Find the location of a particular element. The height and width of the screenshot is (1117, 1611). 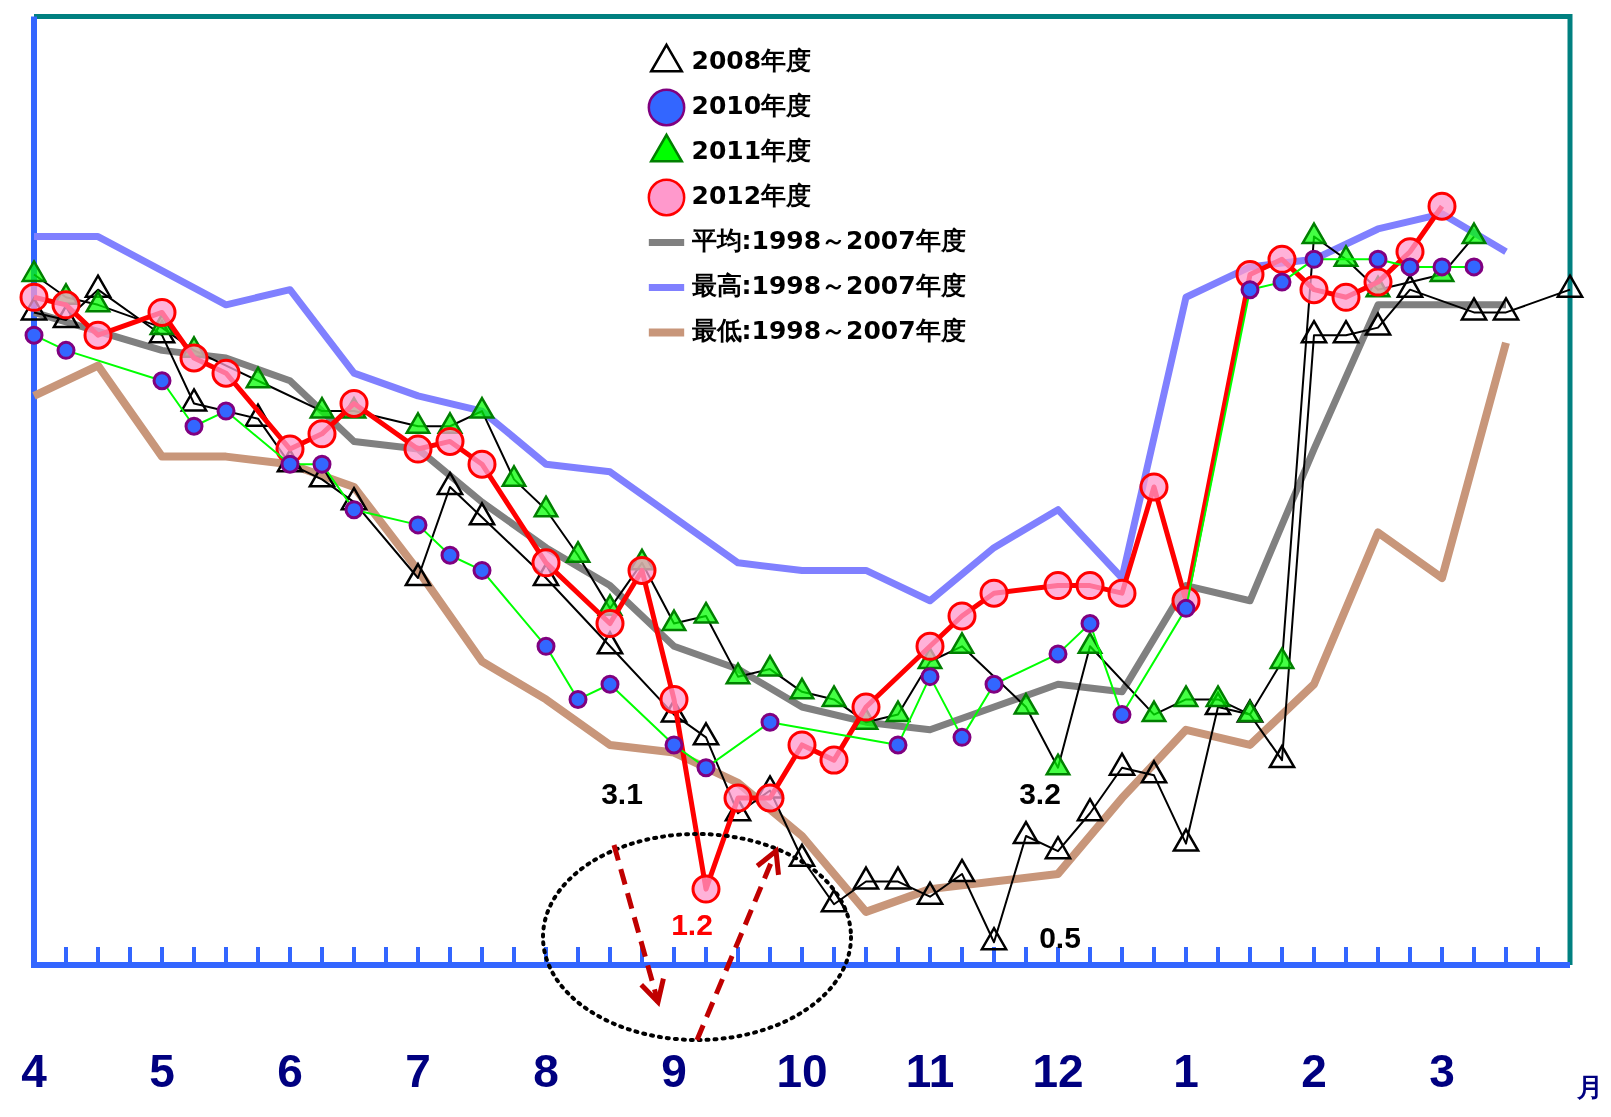

x-axis-title: 月 is located at coordinates (1589, 1086).